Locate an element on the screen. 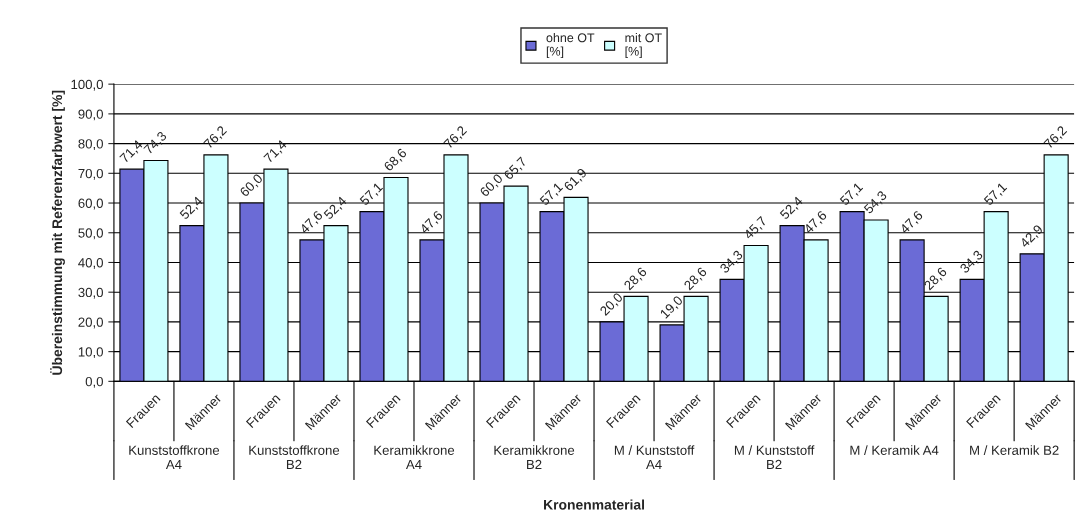  legend-label: mit OT [%] is located at coordinates (643, 46).